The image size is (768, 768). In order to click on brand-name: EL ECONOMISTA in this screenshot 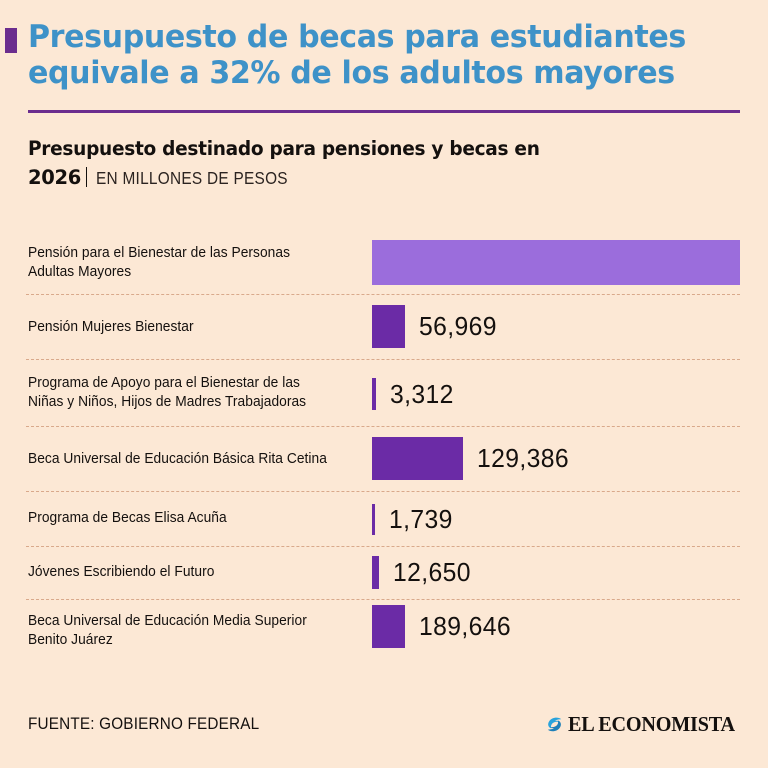, I will do `click(652, 724)`.